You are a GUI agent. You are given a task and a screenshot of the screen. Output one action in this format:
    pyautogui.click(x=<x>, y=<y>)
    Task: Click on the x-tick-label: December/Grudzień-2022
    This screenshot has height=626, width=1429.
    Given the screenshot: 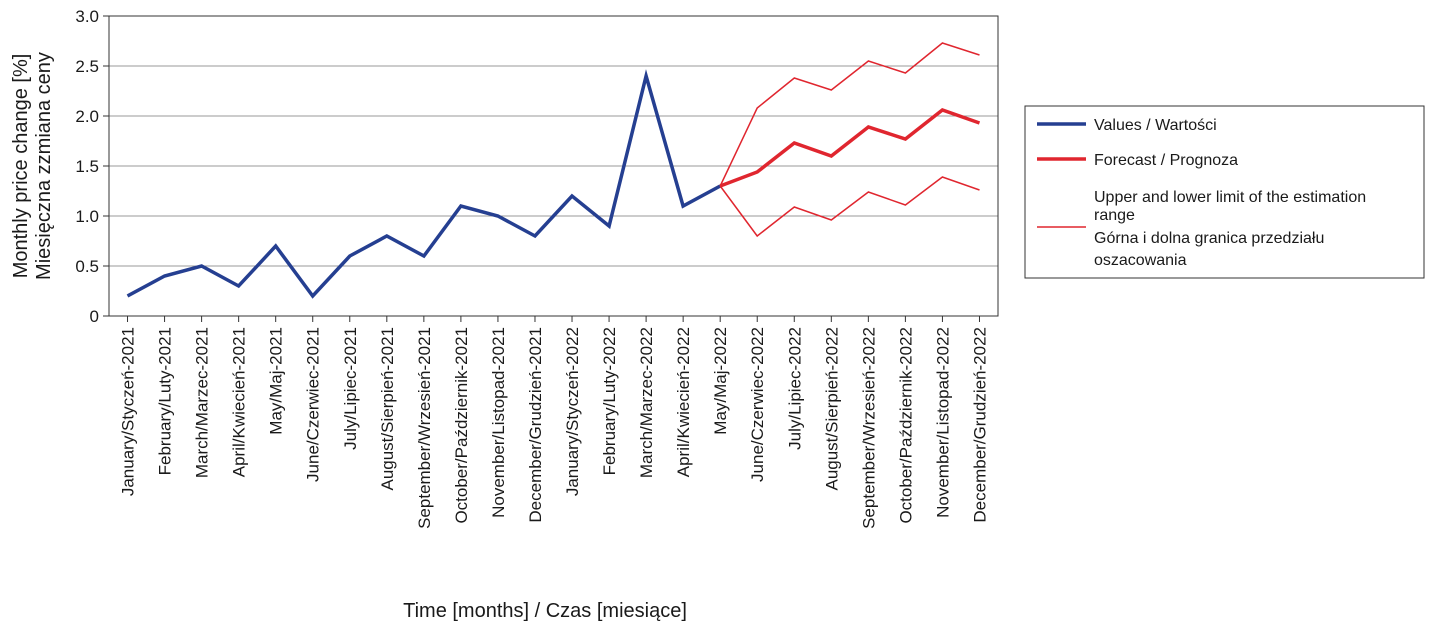 What is the action you would take?
    pyautogui.click(x=979, y=425)
    